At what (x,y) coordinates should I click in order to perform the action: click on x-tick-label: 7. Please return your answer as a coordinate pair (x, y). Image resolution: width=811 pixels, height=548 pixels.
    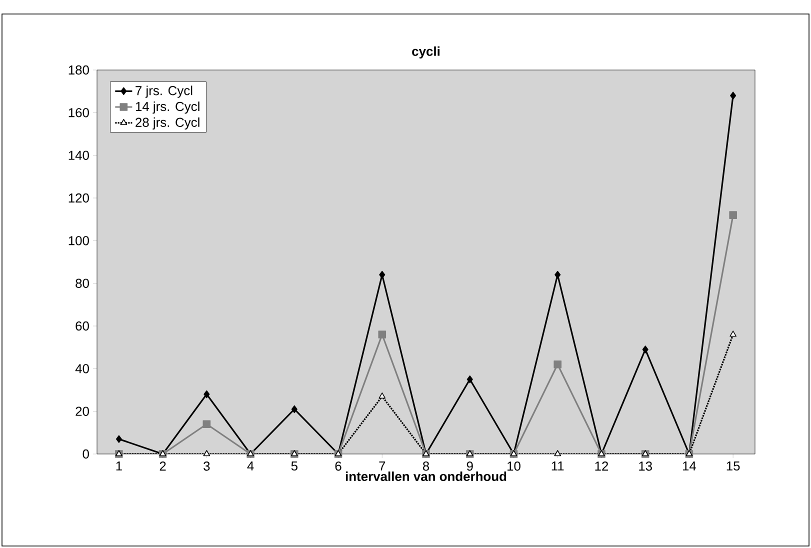
    Looking at the image, I should click on (382, 466).